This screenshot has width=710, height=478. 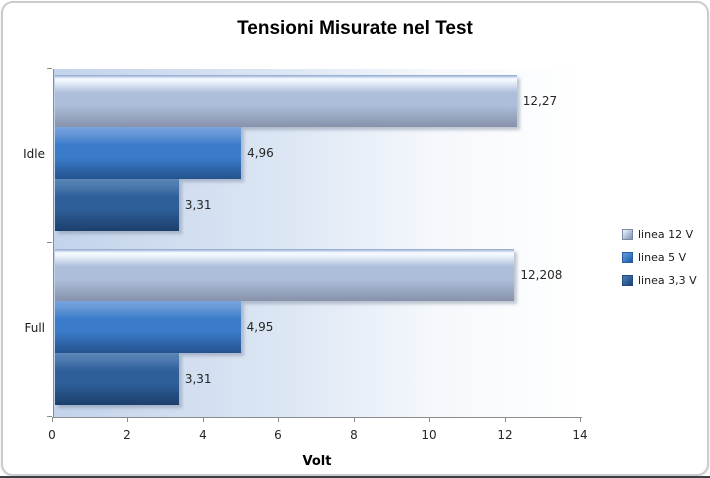 I want to click on legend-item: linea 3,3 V, so click(x=659, y=280).